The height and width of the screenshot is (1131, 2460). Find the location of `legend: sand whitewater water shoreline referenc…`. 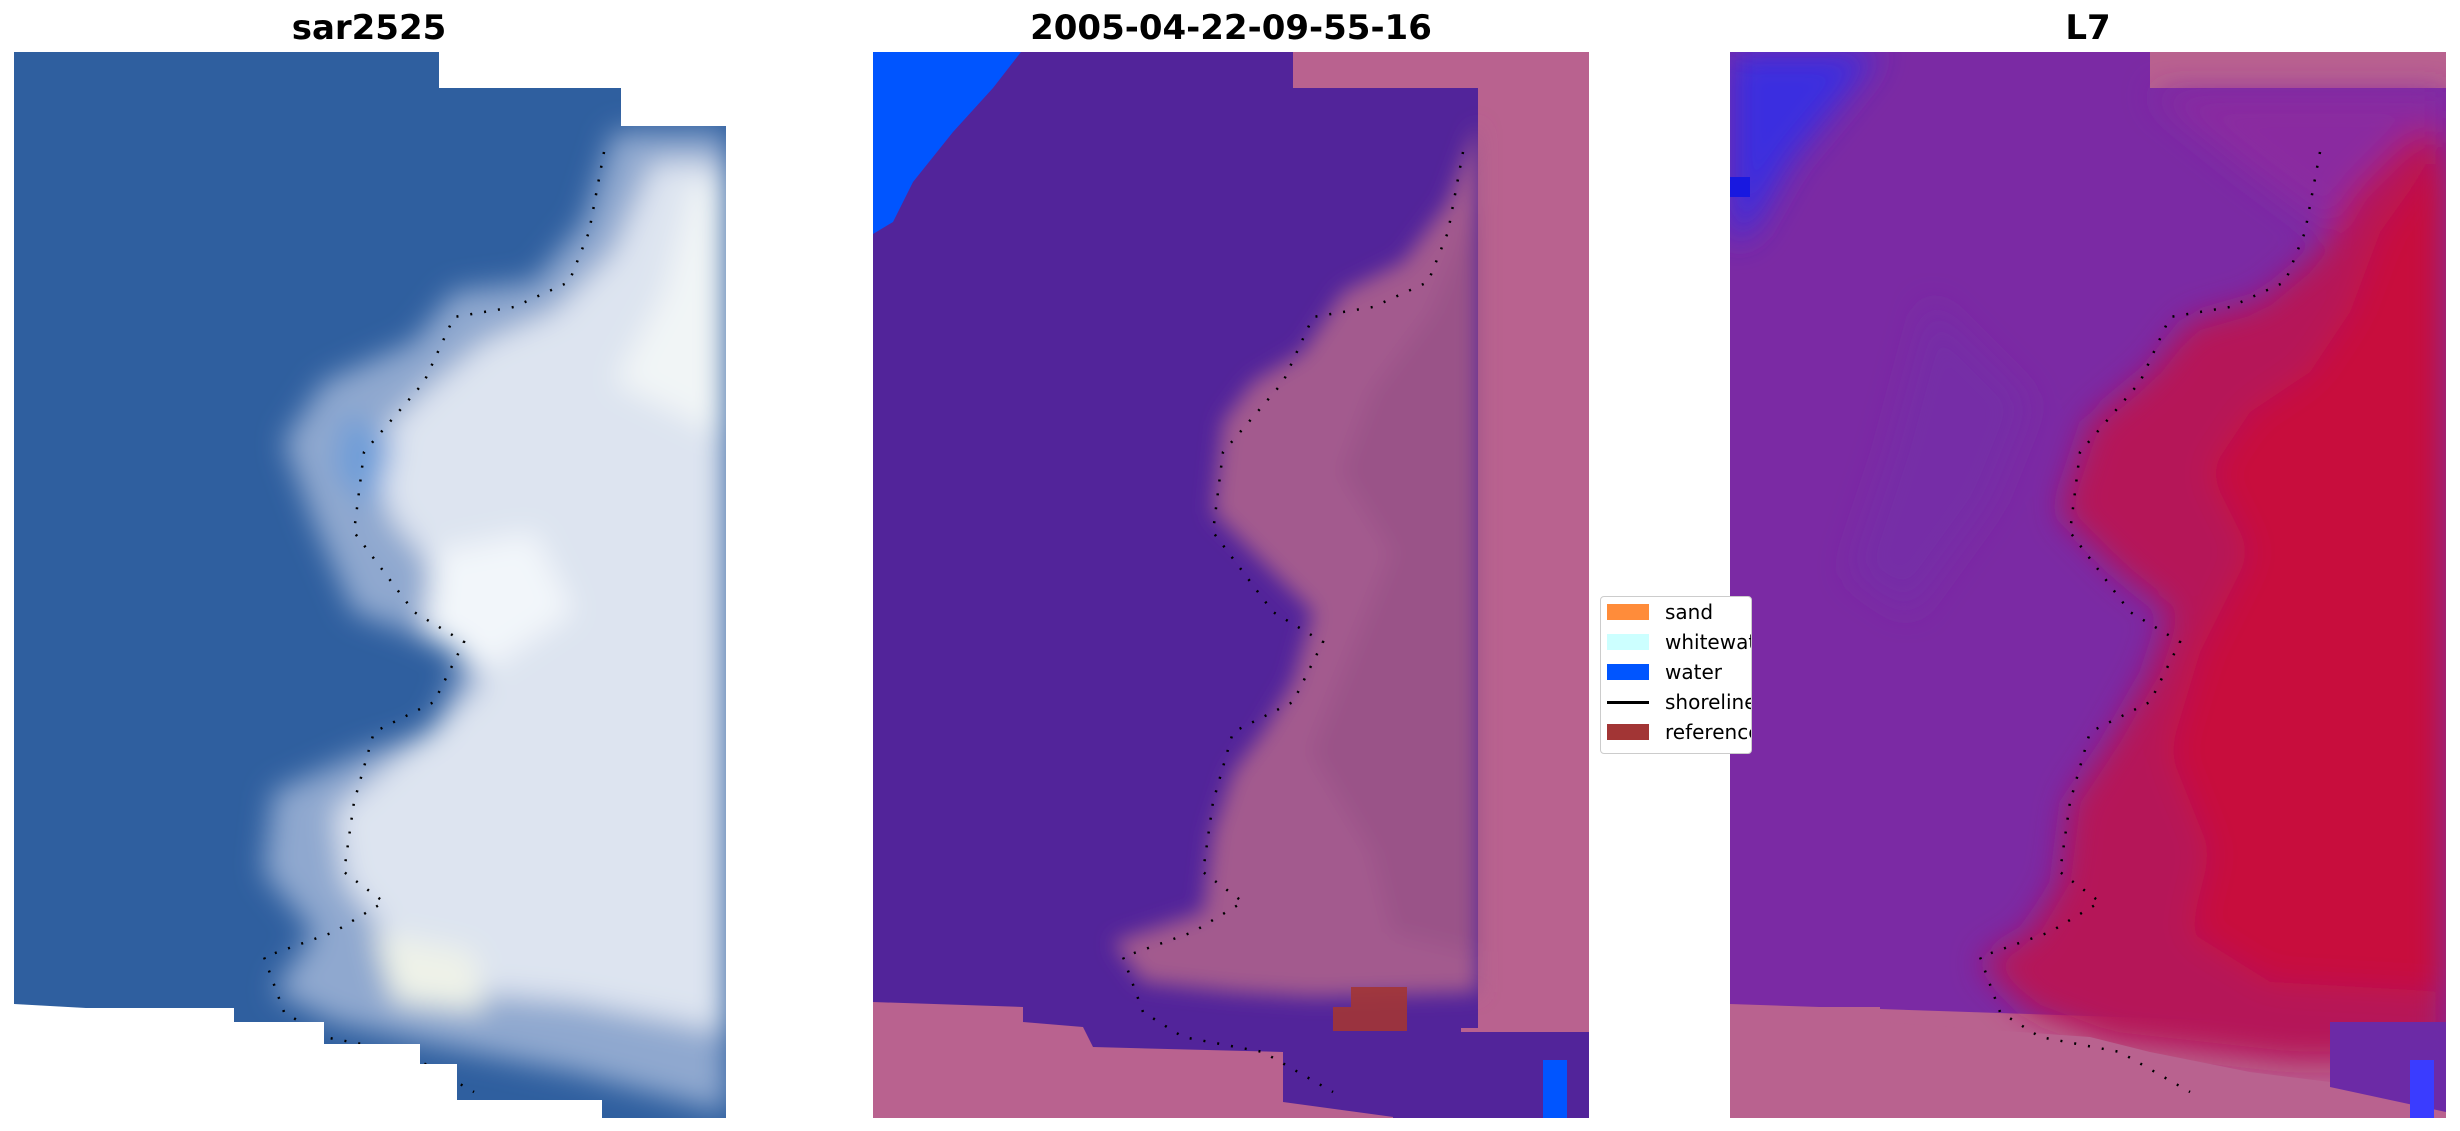

legend: sand whitewater water shoreline referenc… is located at coordinates (1676, 675).